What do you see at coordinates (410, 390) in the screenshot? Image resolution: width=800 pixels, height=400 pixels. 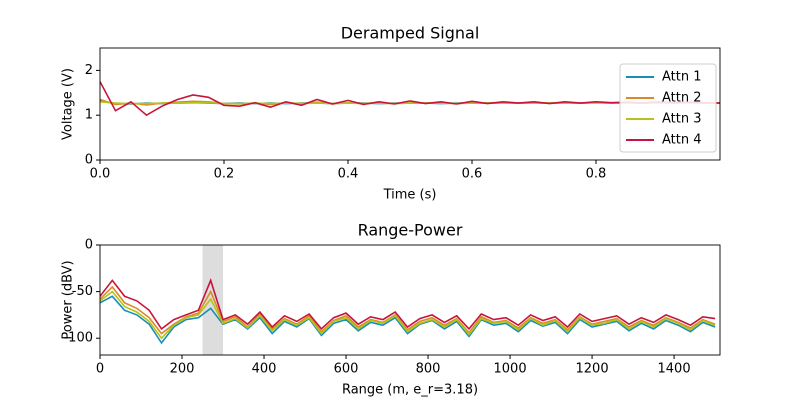 I see `x-axis-label: Range (m, e_r=3.18)` at bounding box center [410, 390].